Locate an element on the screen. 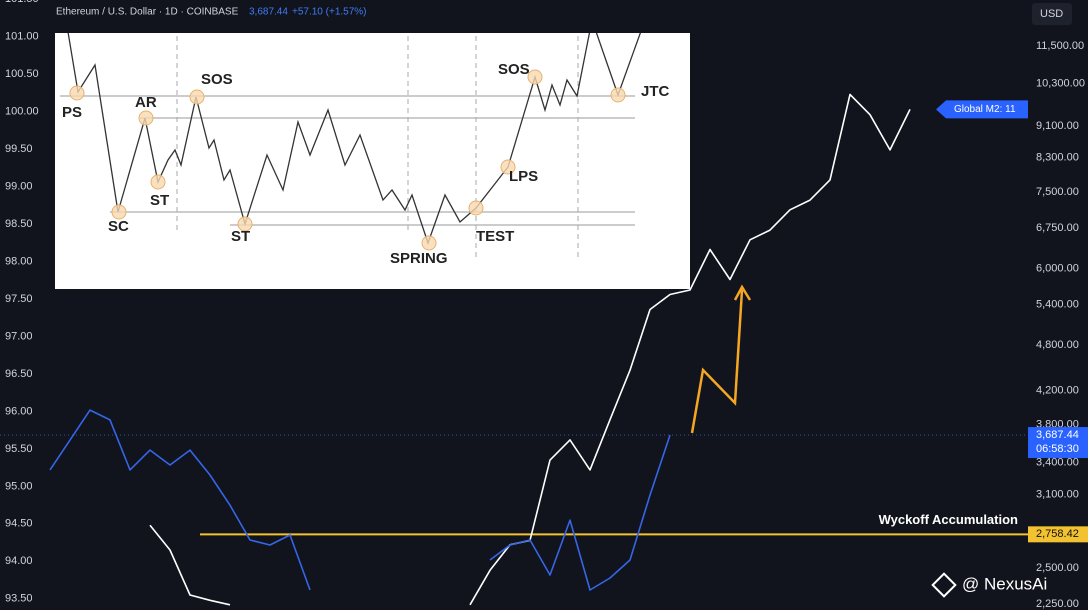  y2-tick-label: 3,400.00 is located at coordinates (1057, 463).